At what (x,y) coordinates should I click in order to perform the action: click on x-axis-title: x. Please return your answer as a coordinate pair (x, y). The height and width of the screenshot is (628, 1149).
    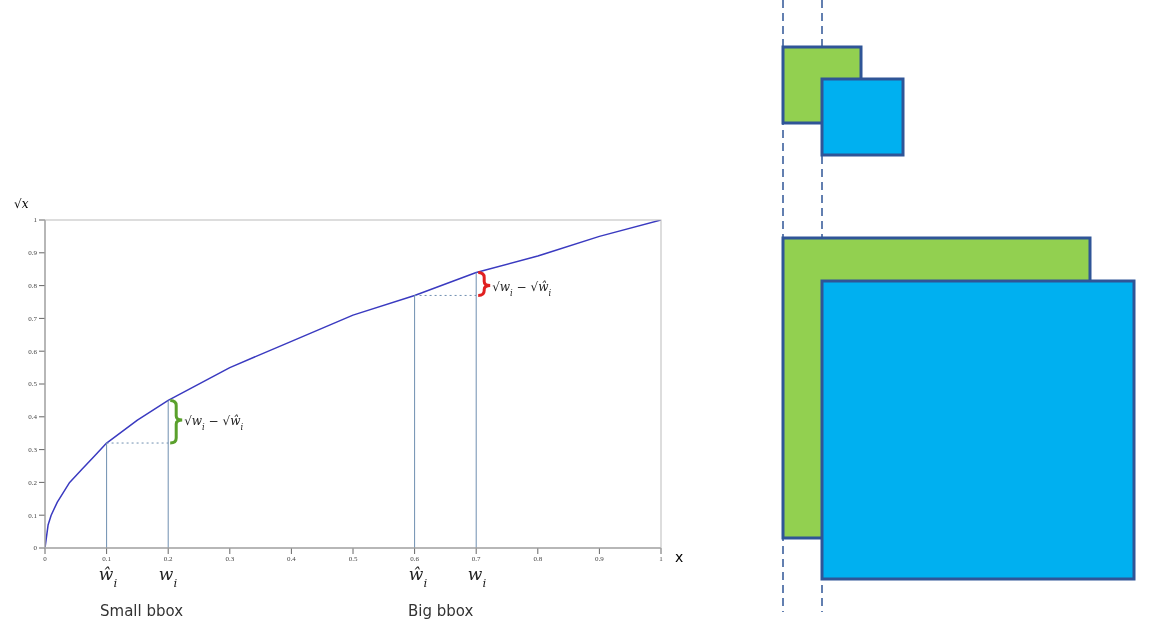
    Looking at the image, I should click on (679, 557).